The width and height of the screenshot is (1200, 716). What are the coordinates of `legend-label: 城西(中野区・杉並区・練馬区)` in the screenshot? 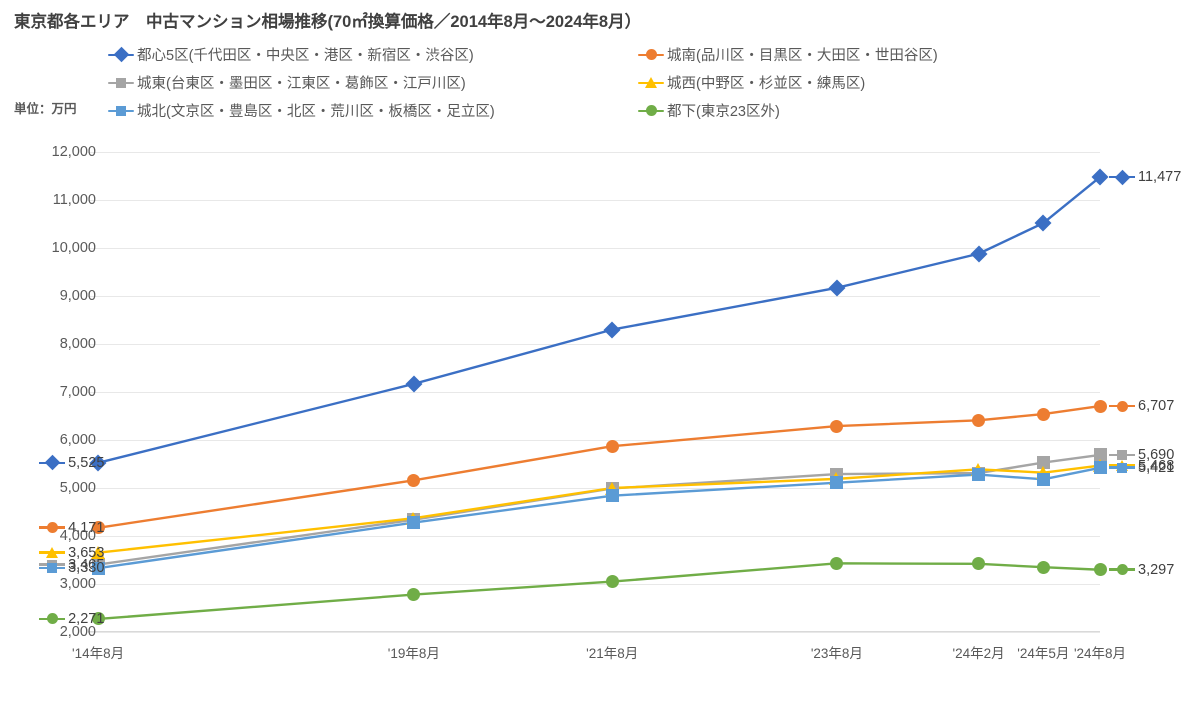 It's located at (766, 84).